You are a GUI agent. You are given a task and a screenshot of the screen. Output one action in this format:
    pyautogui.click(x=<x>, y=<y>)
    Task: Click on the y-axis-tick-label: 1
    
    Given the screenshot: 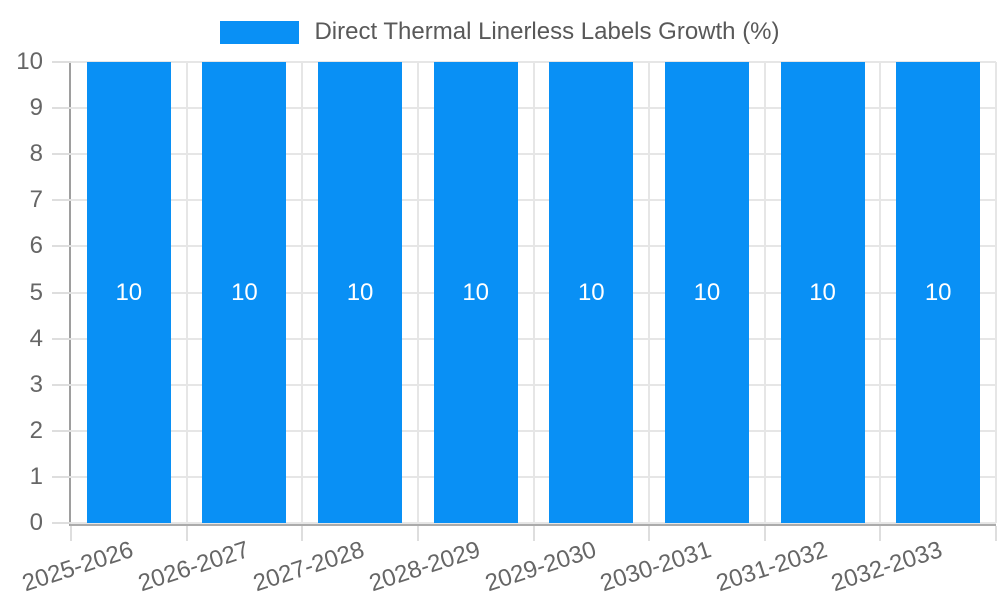 What is the action you would take?
    pyautogui.click(x=36, y=476)
    